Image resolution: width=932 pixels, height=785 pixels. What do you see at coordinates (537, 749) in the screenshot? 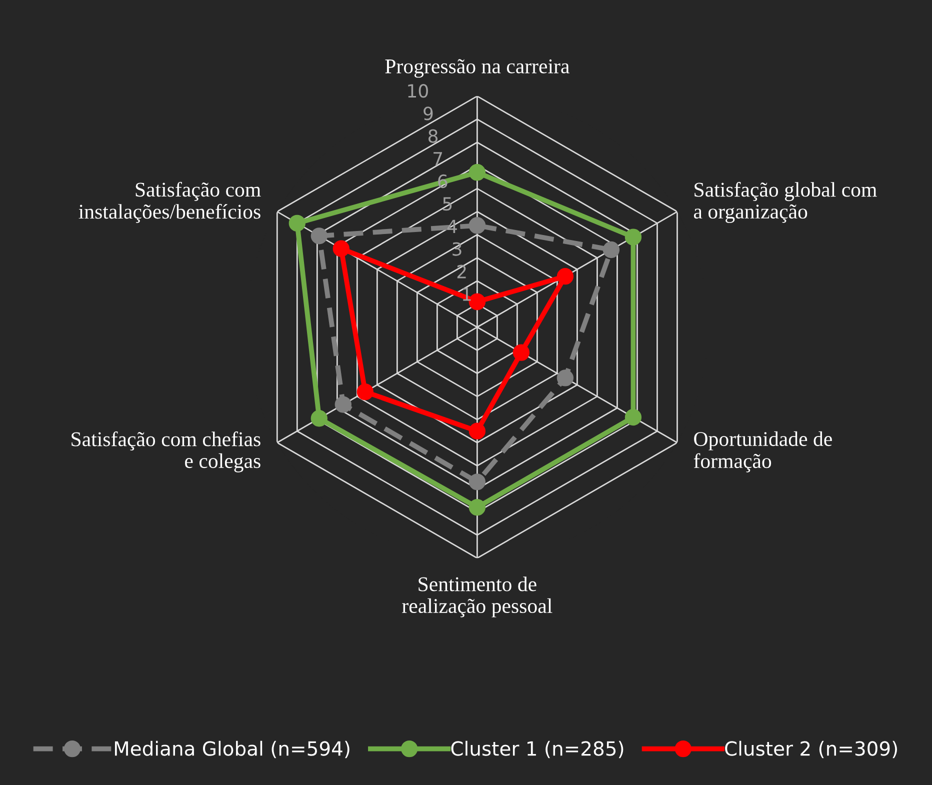
I see `legend-label: Cluster 1 (n=285)` at bounding box center [537, 749].